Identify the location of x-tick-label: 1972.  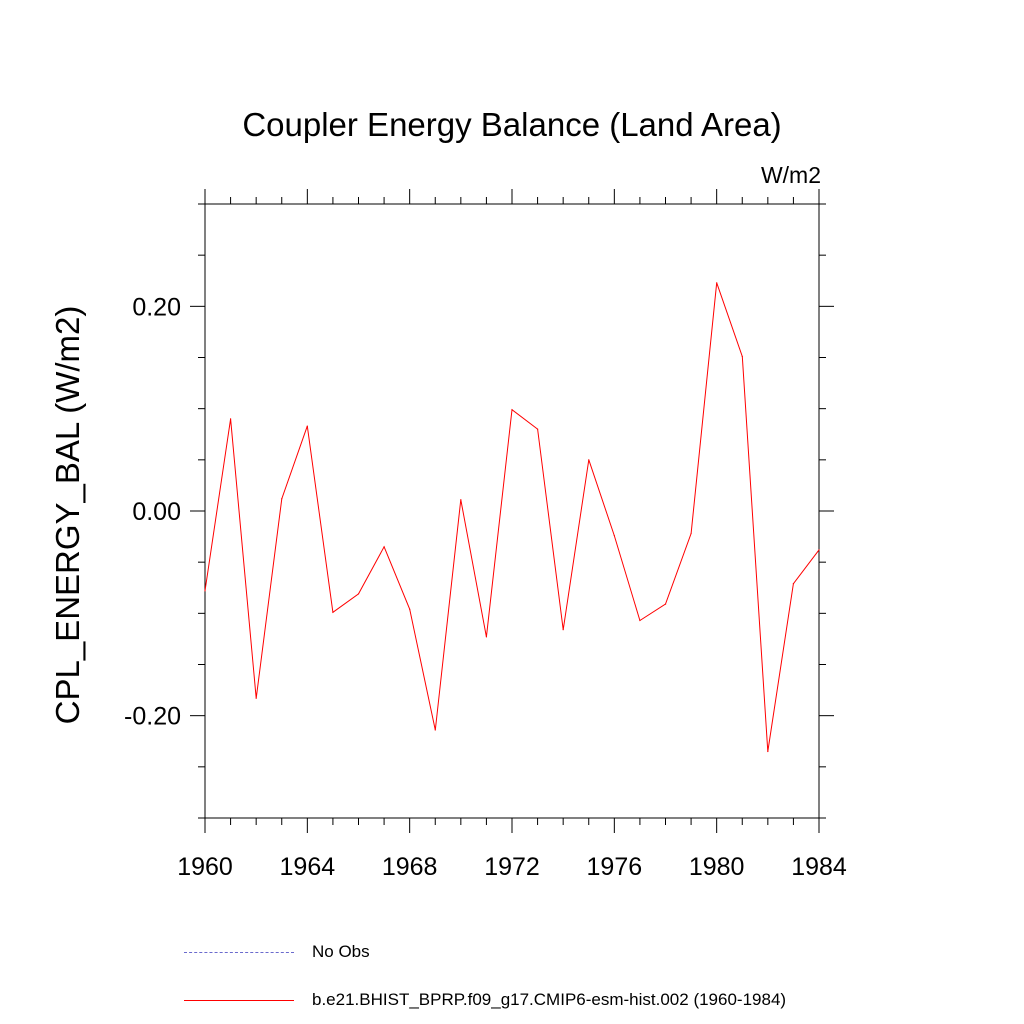
(512, 867).